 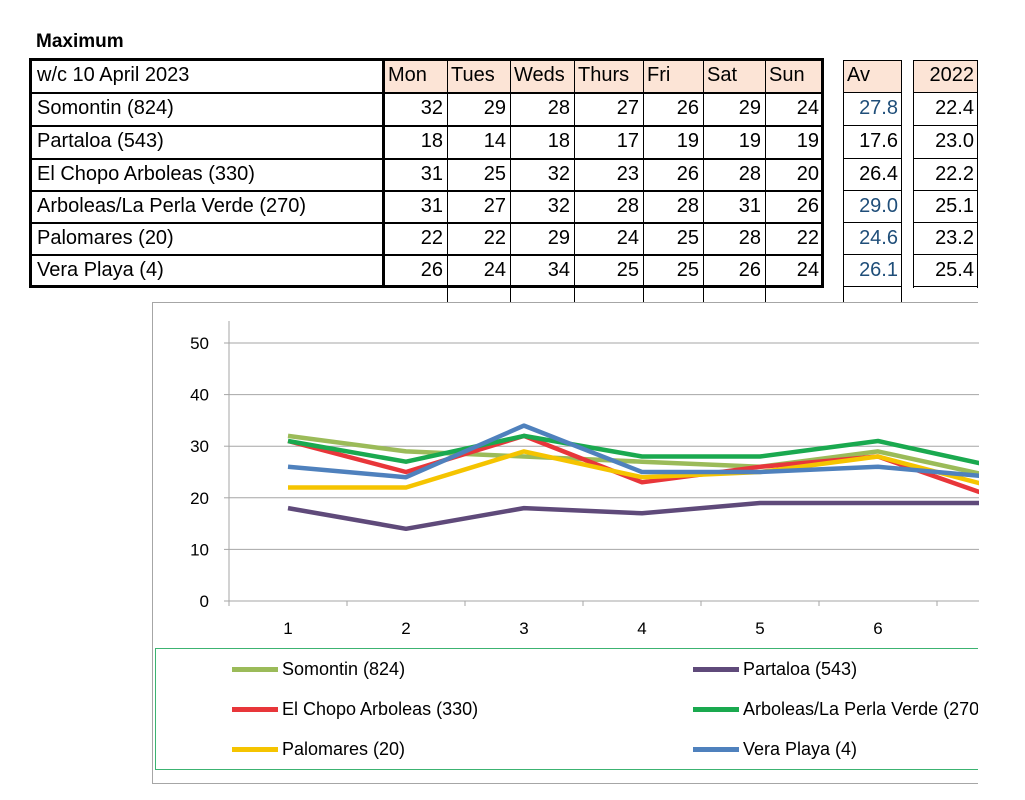 What do you see at coordinates (199, 549) in the screenshot?
I see `y-tick-label: 10` at bounding box center [199, 549].